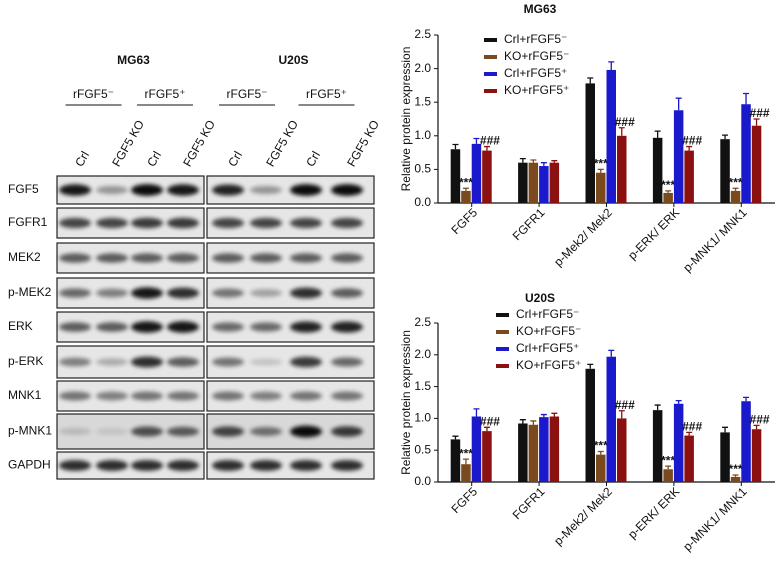 Image resolution: width=780 pixels, height=576 pixels. What do you see at coordinates (24, 257) in the screenshot?
I see `row-label: MEK2` at bounding box center [24, 257].